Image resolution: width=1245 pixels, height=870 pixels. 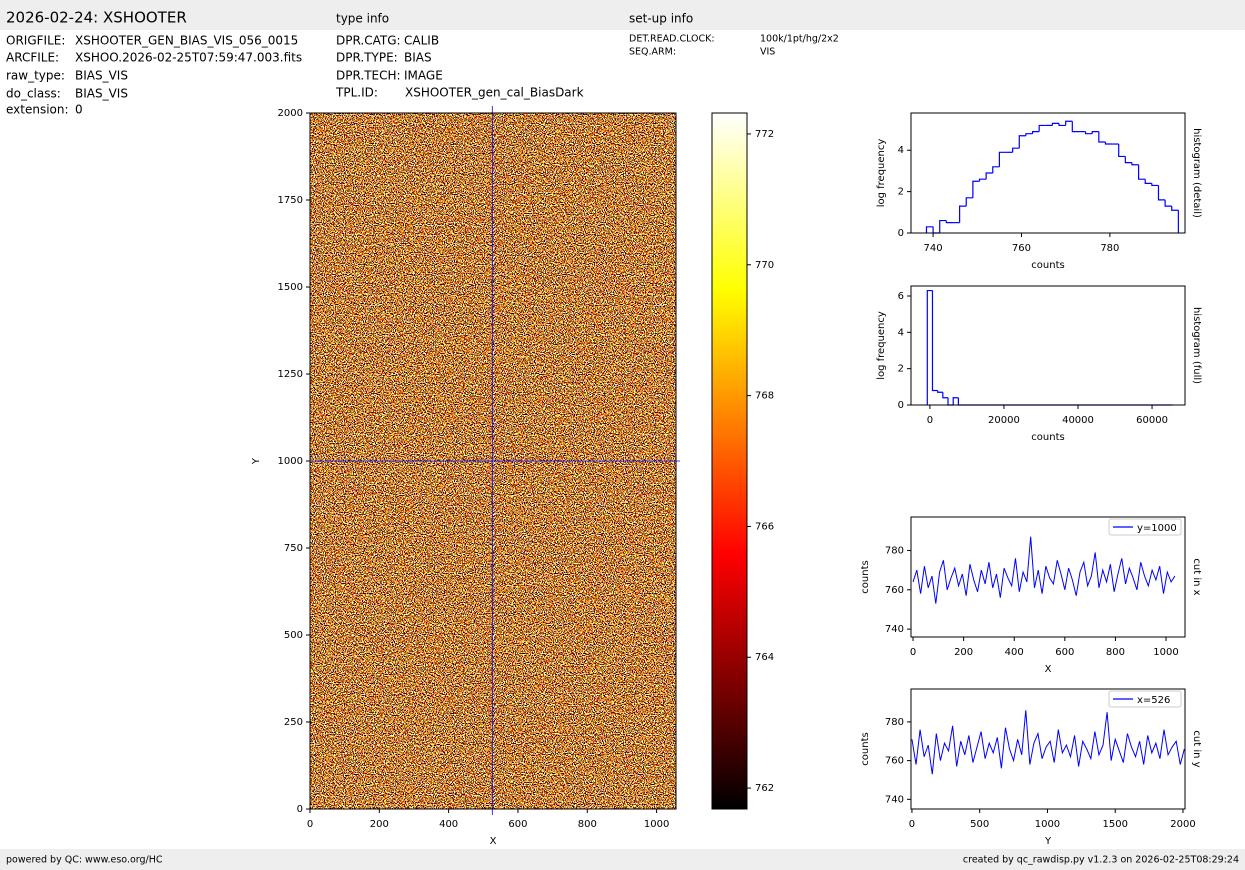 I want to click on info-value: XSHOOTER_GEN_BIAS_VIS_056_0015, so click(x=186, y=41).